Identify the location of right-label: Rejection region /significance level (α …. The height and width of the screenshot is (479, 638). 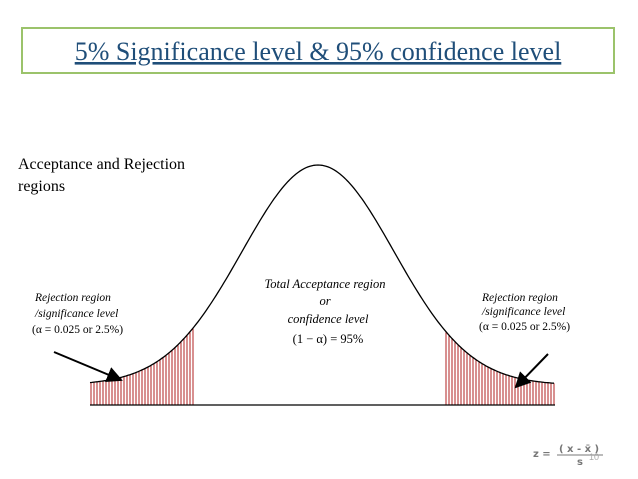
(524, 312).